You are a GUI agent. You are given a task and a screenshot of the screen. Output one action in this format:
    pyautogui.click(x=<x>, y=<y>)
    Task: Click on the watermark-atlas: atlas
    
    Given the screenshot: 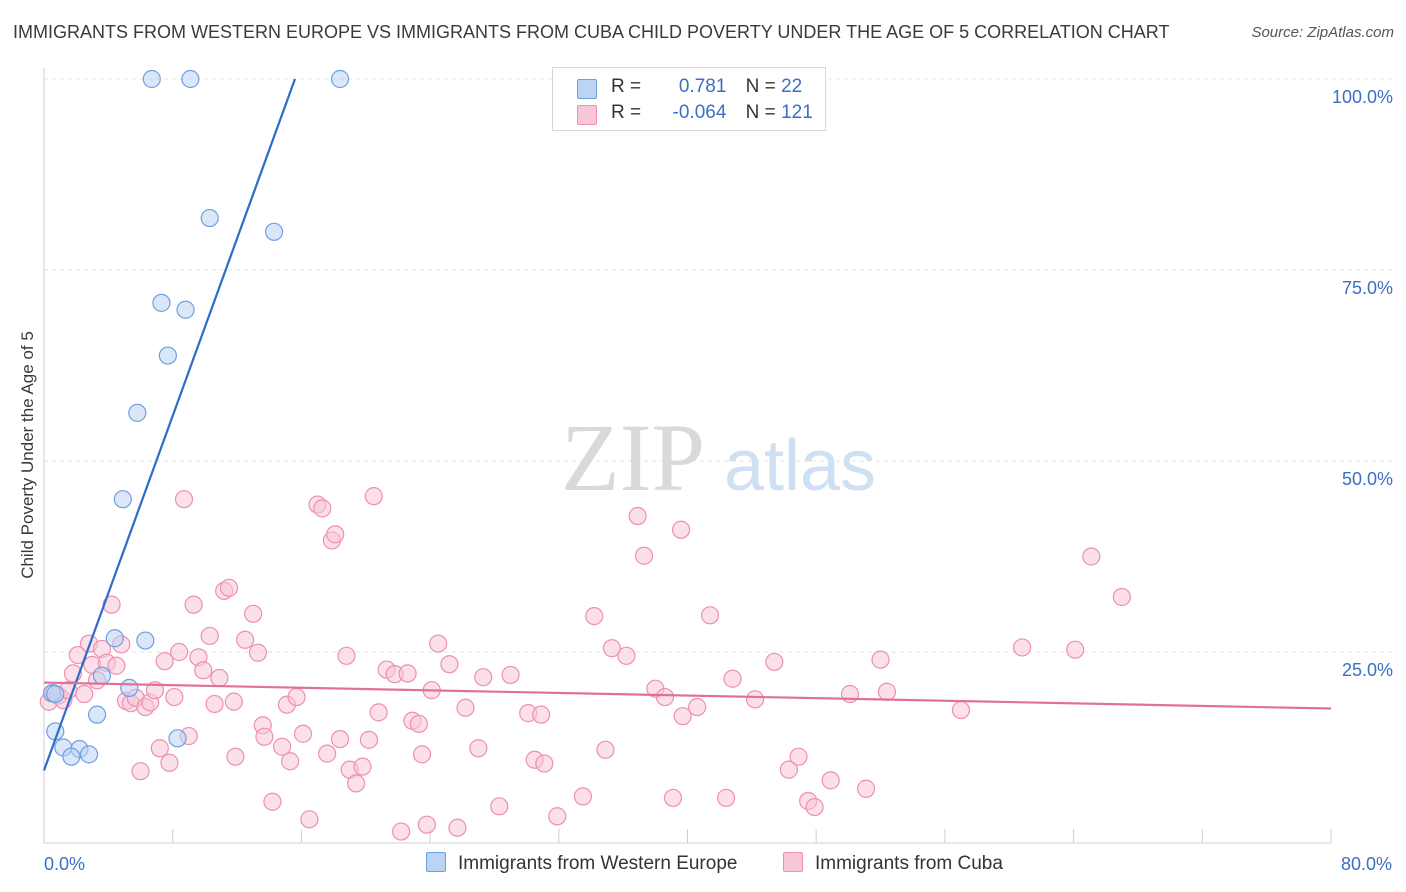 What is the action you would take?
    pyautogui.click(x=800, y=466)
    